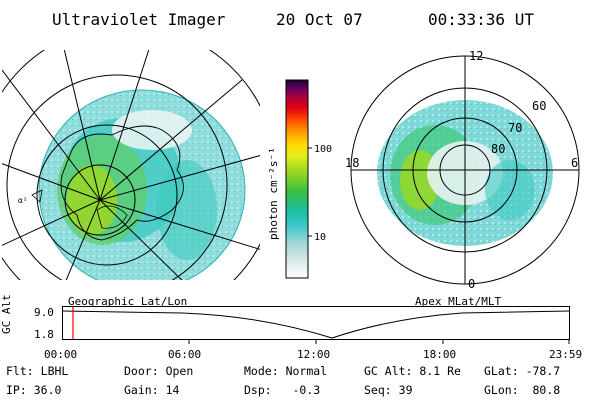 The image size is (600, 400). I want to click on mlat-label-60: 60, so click(539, 106).